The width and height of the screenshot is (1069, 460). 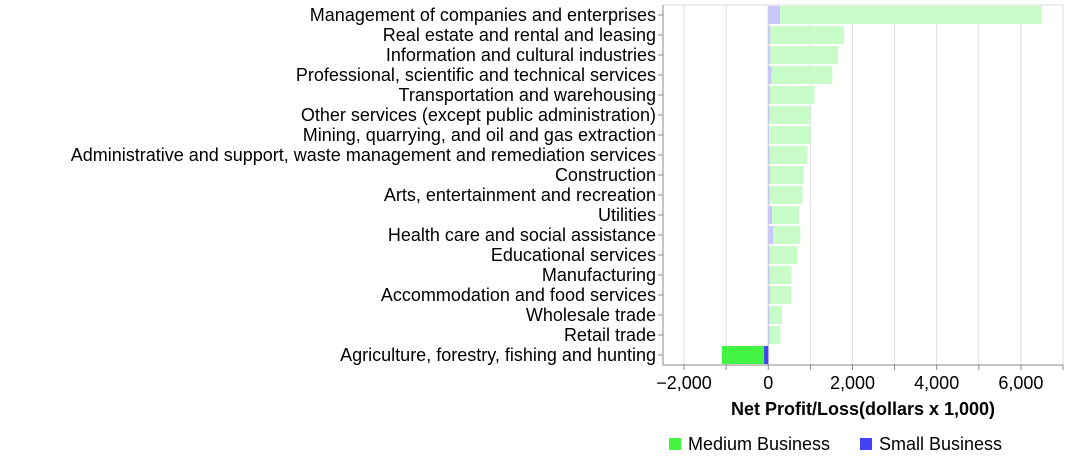 I want to click on category-label: Educational services, so click(x=573, y=255).